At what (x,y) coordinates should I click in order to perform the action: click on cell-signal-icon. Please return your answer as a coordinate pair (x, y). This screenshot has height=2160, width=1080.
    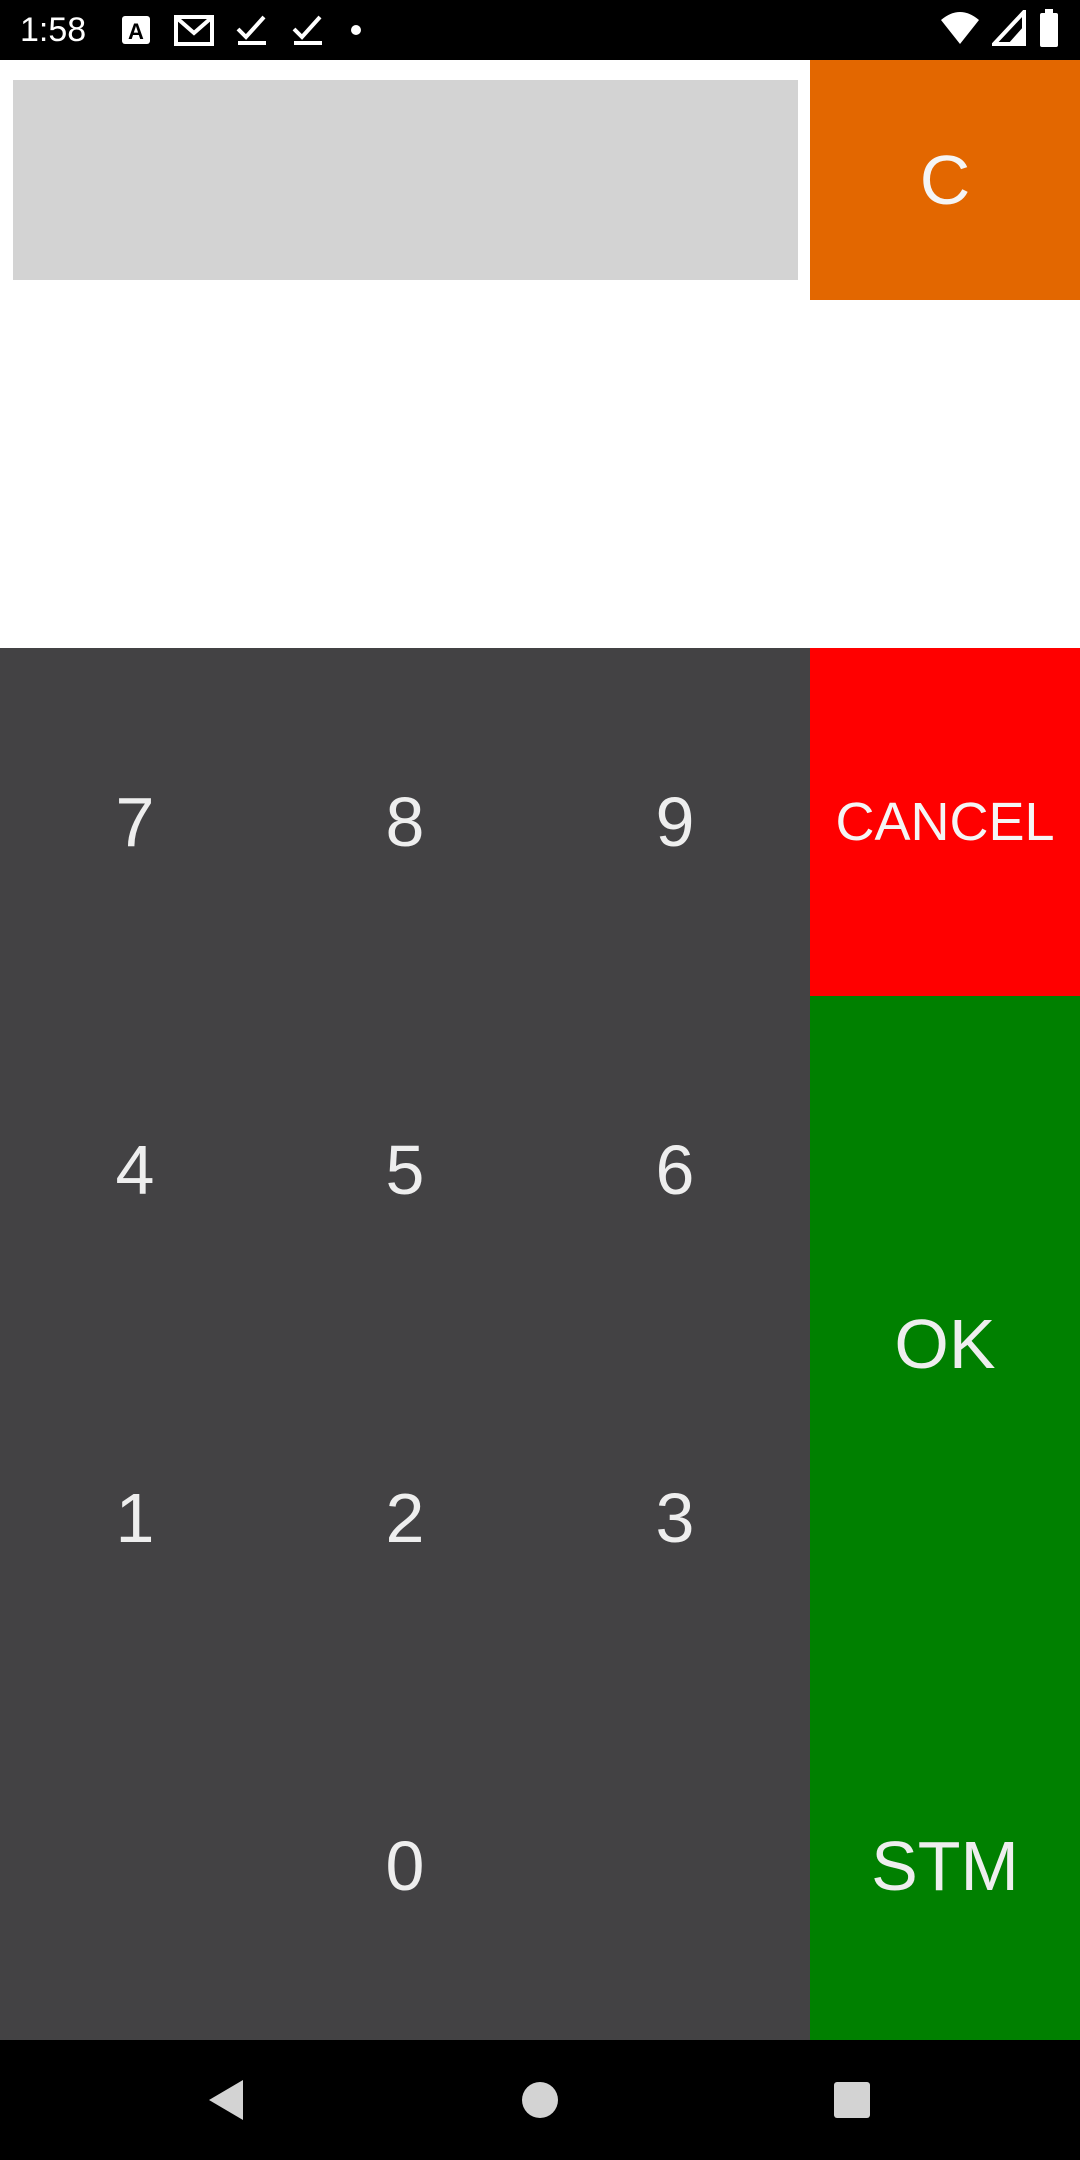
    Looking at the image, I should click on (1007, 28).